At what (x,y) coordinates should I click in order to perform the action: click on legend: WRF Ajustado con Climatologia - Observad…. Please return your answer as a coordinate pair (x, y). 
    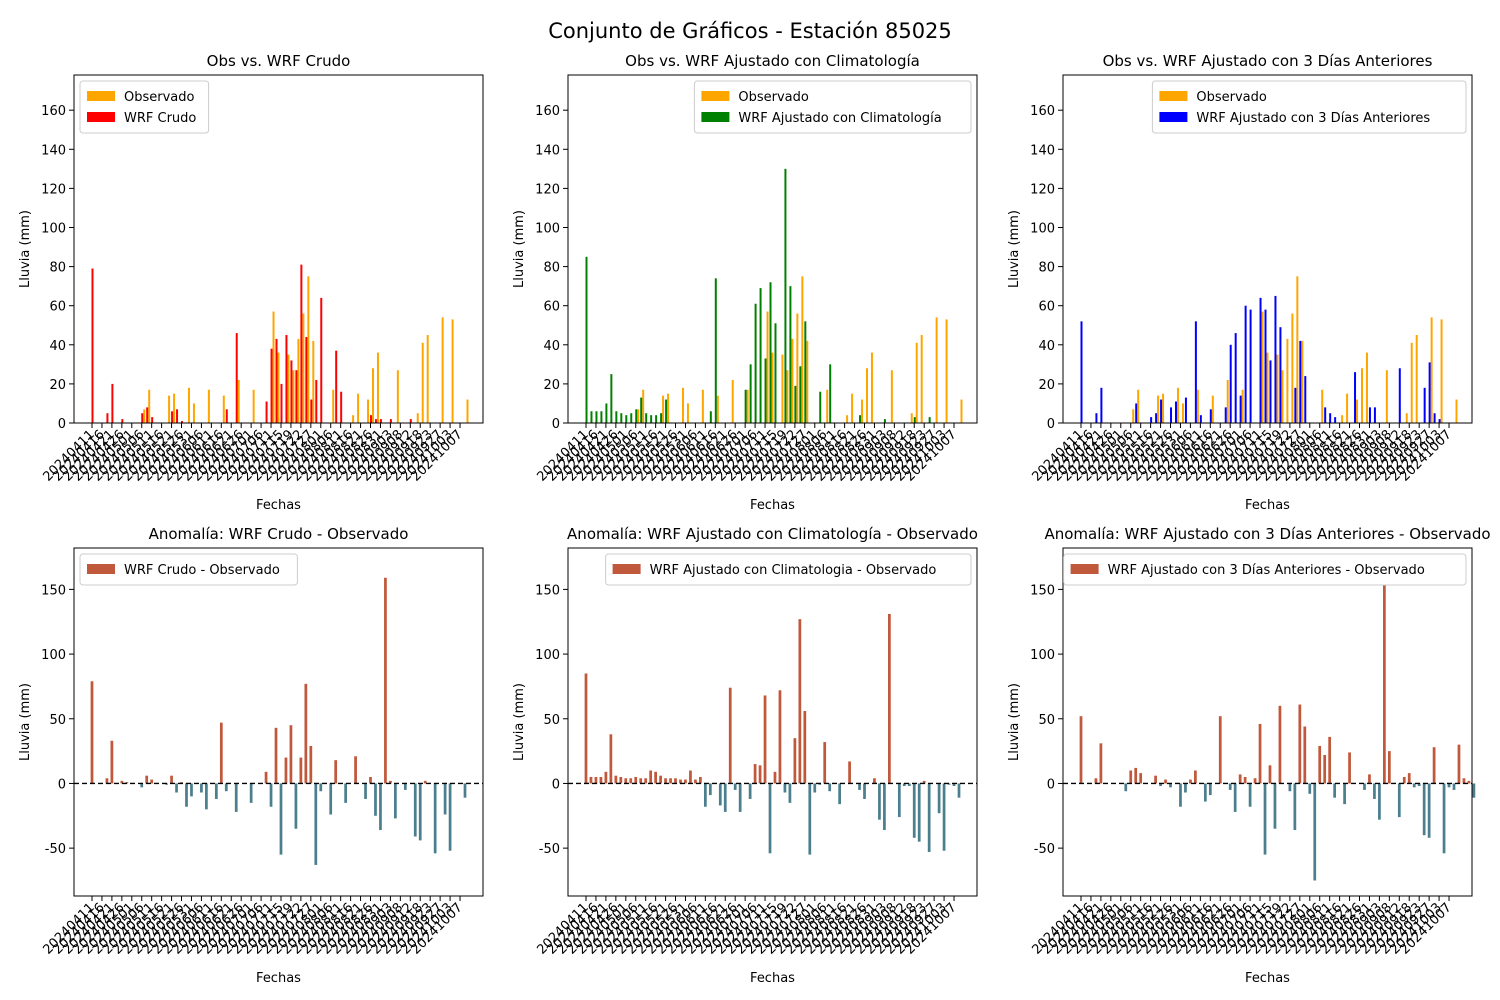
    Looking at the image, I should click on (788, 569).